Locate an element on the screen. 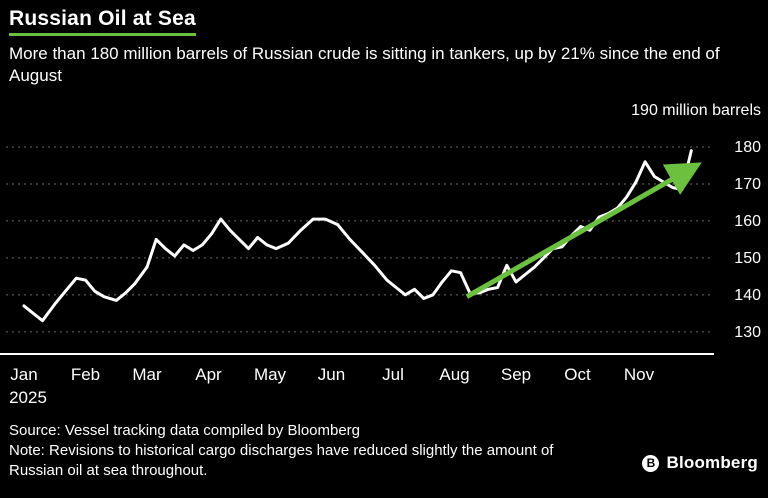 The height and width of the screenshot is (498, 768). y-tick-label-130: 130 is located at coordinates (747, 331).